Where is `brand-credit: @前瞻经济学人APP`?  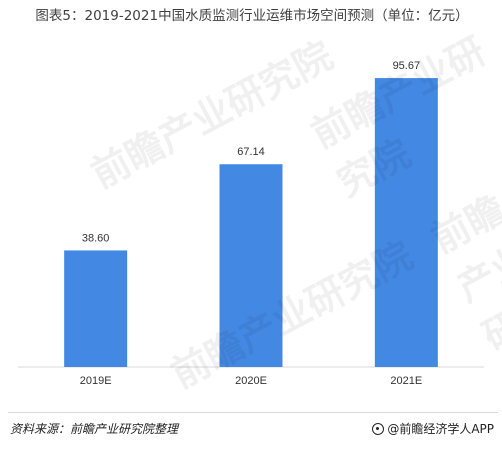 brand-credit: @前瞻经济学人APP is located at coordinates (433, 428).